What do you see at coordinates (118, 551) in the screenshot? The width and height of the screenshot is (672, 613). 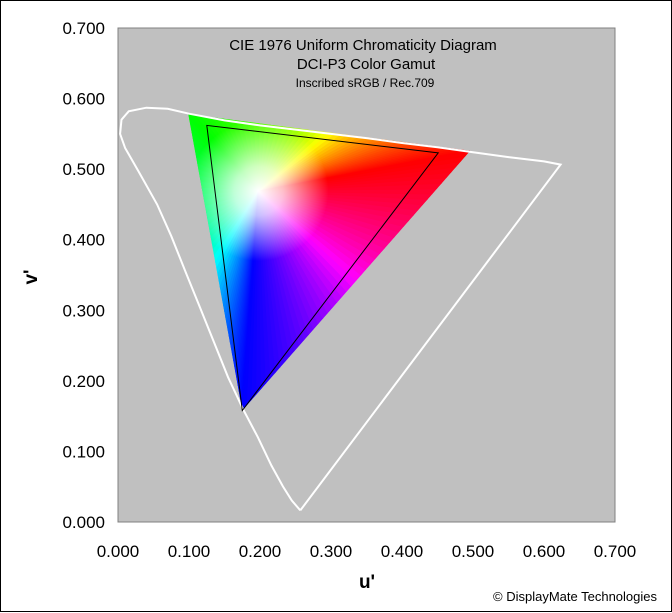 I see `x-tick-label: 0.000` at bounding box center [118, 551].